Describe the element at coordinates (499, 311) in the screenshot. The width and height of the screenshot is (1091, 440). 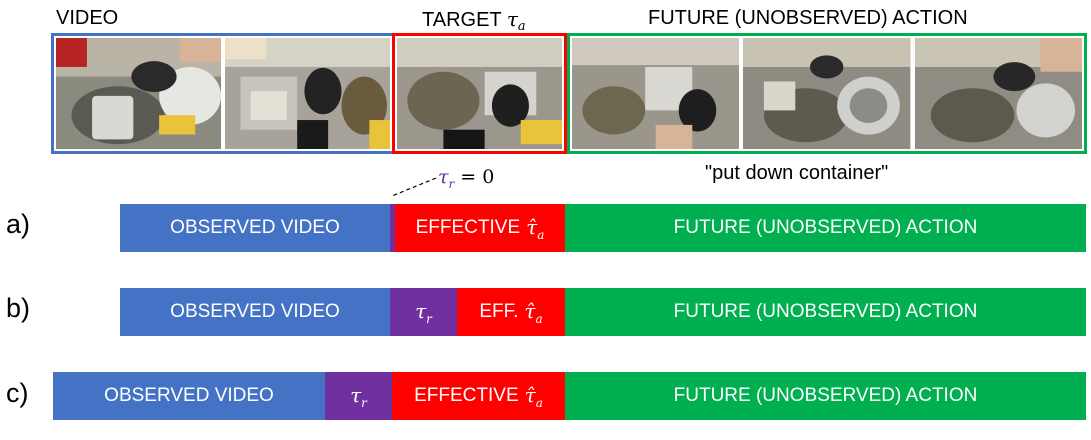
I see `row-b-effective-text: EFF.` at that location.